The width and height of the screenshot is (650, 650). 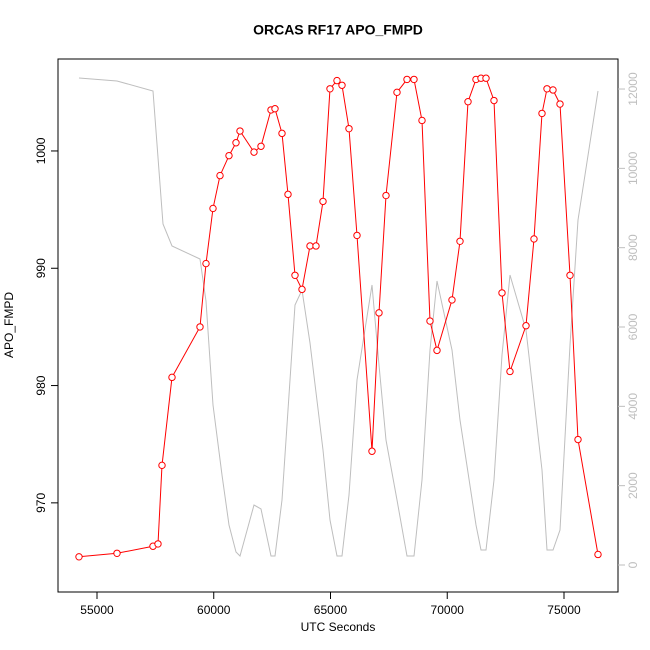 What do you see at coordinates (338, 627) in the screenshot?
I see `x-axis-label: UTC Seconds` at bounding box center [338, 627].